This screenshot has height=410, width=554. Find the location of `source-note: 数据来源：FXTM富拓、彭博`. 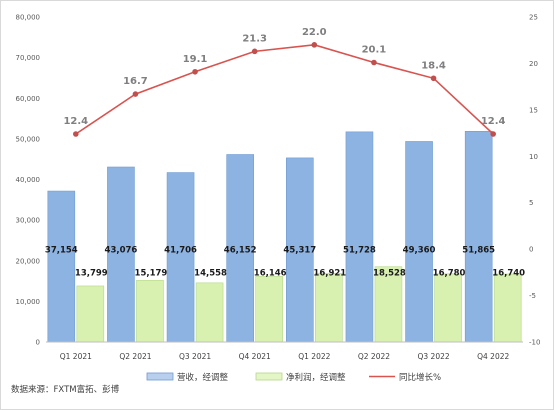

source-note: 数据来源：FXTM富拓、彭博 is located at coordinates (65, 390).